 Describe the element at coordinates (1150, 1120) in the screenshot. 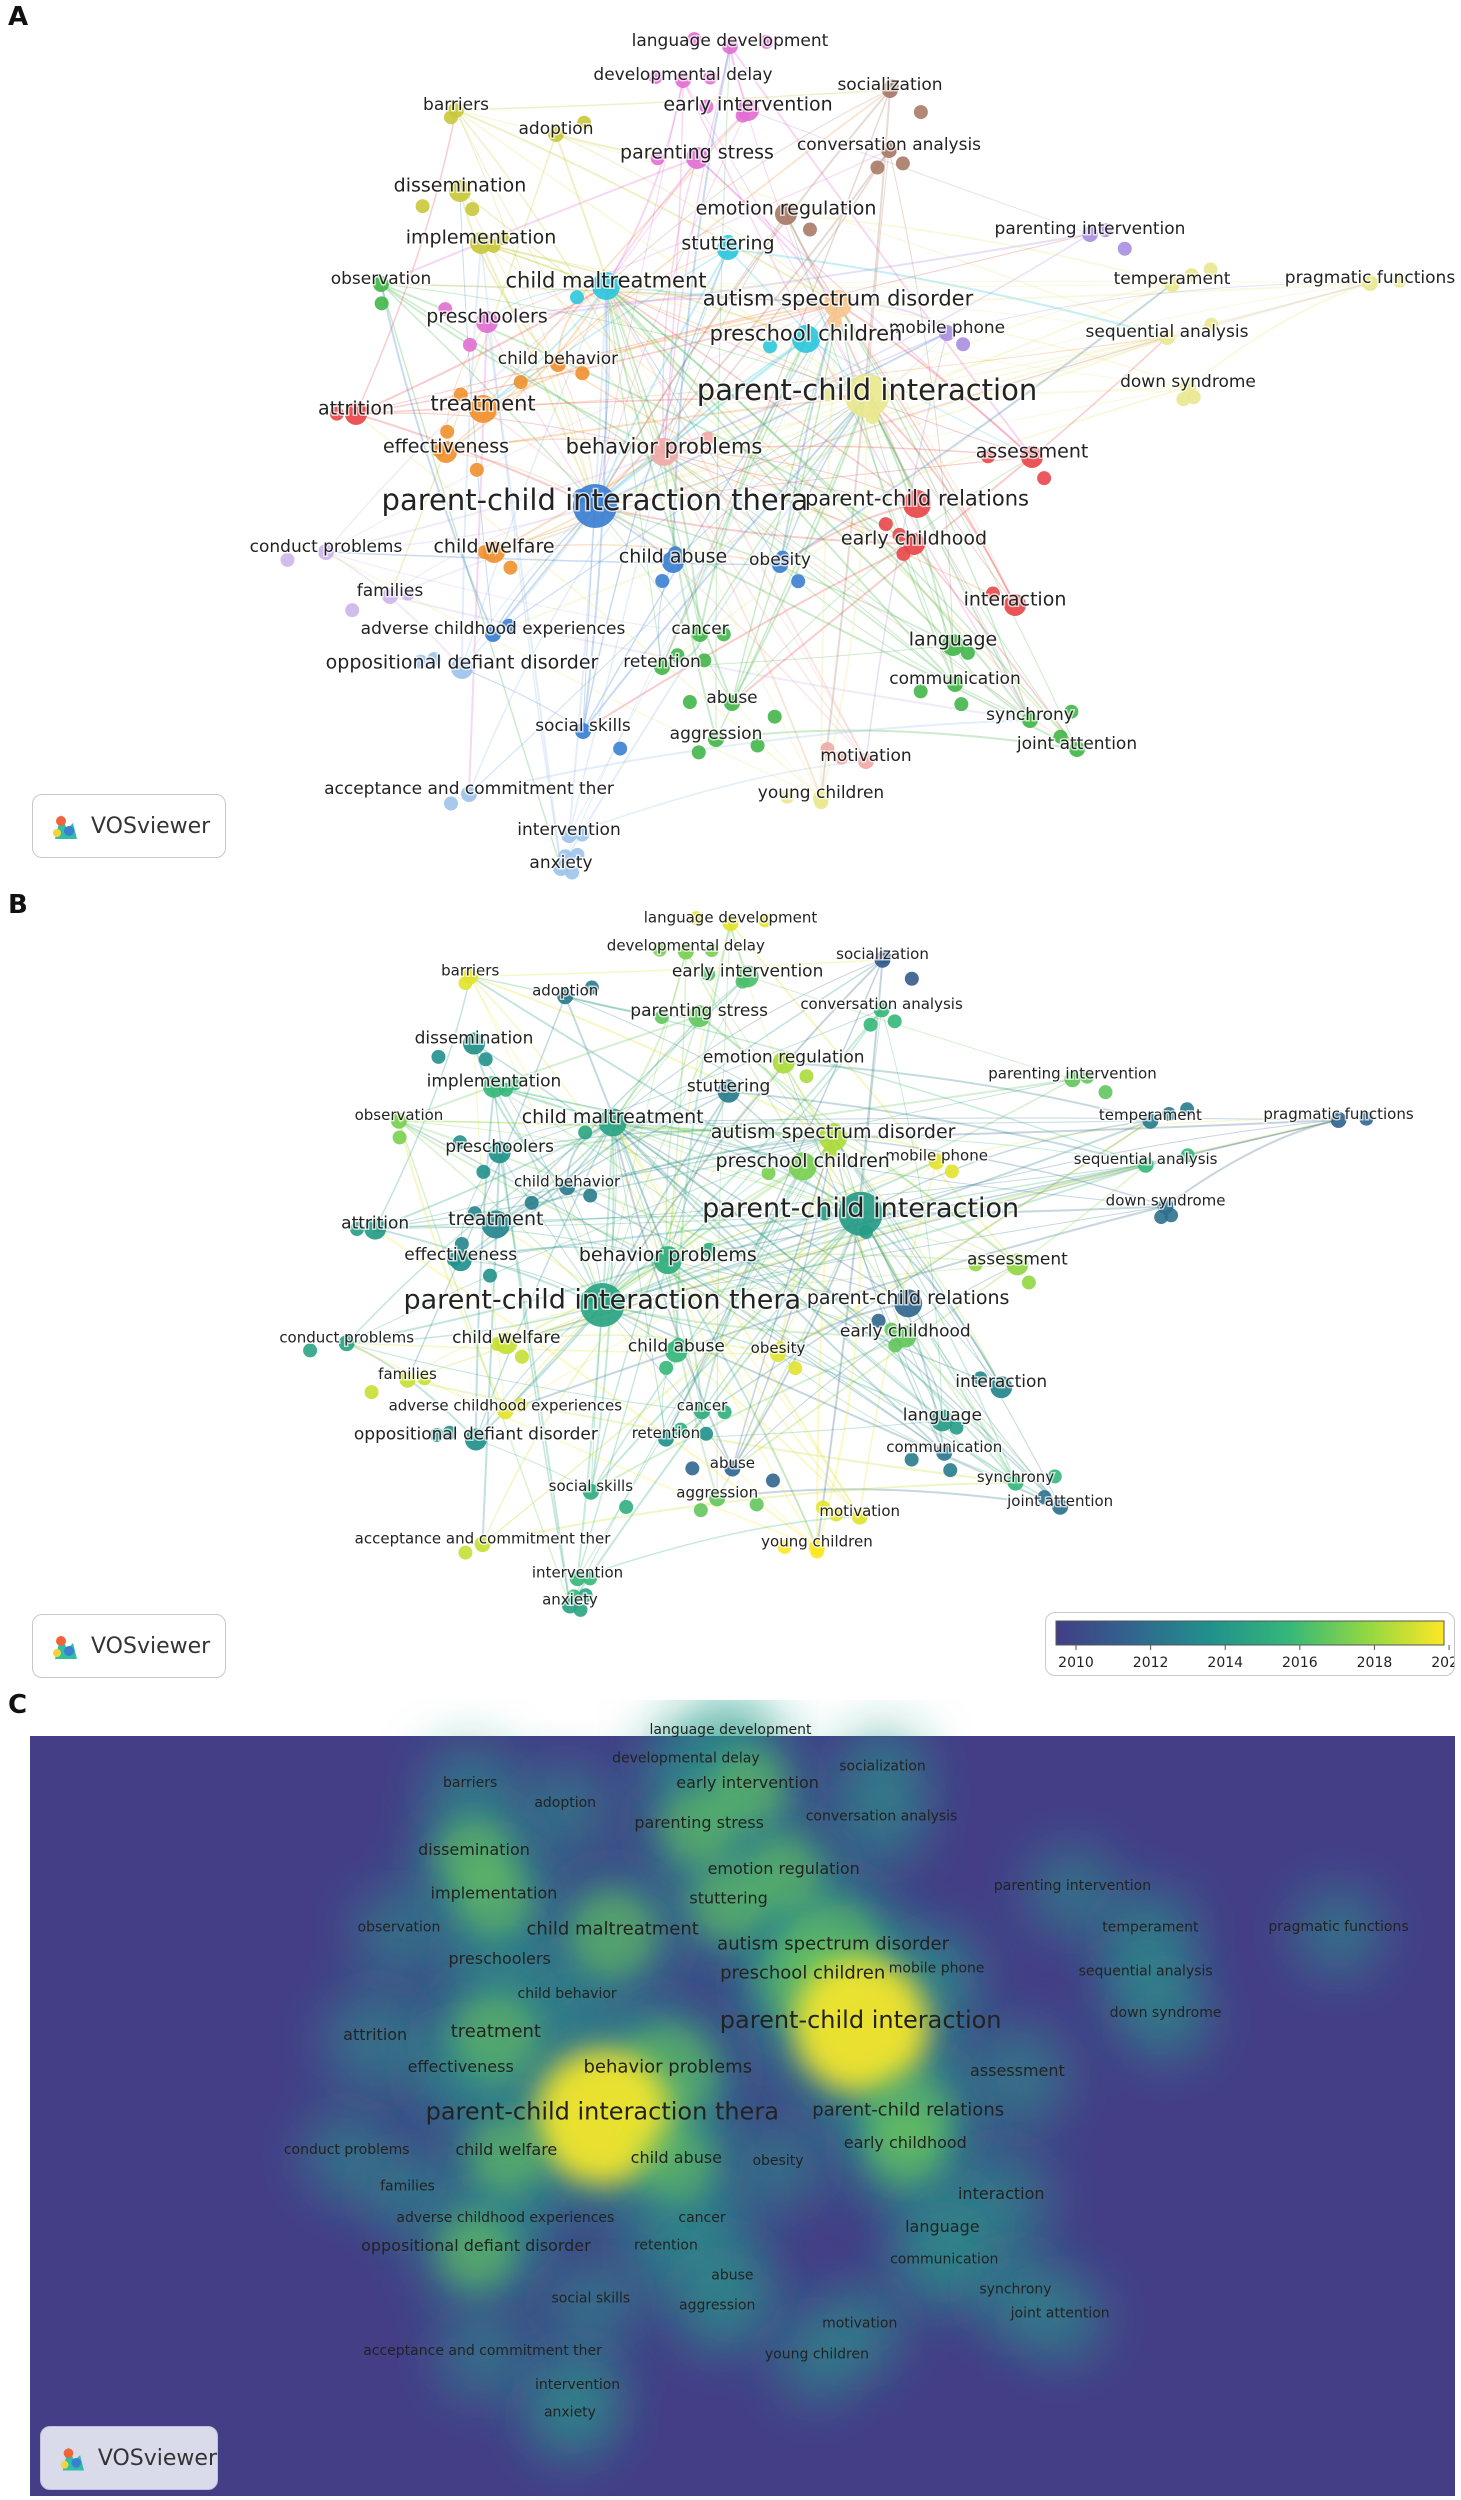

I see `node-temperament` at that location.